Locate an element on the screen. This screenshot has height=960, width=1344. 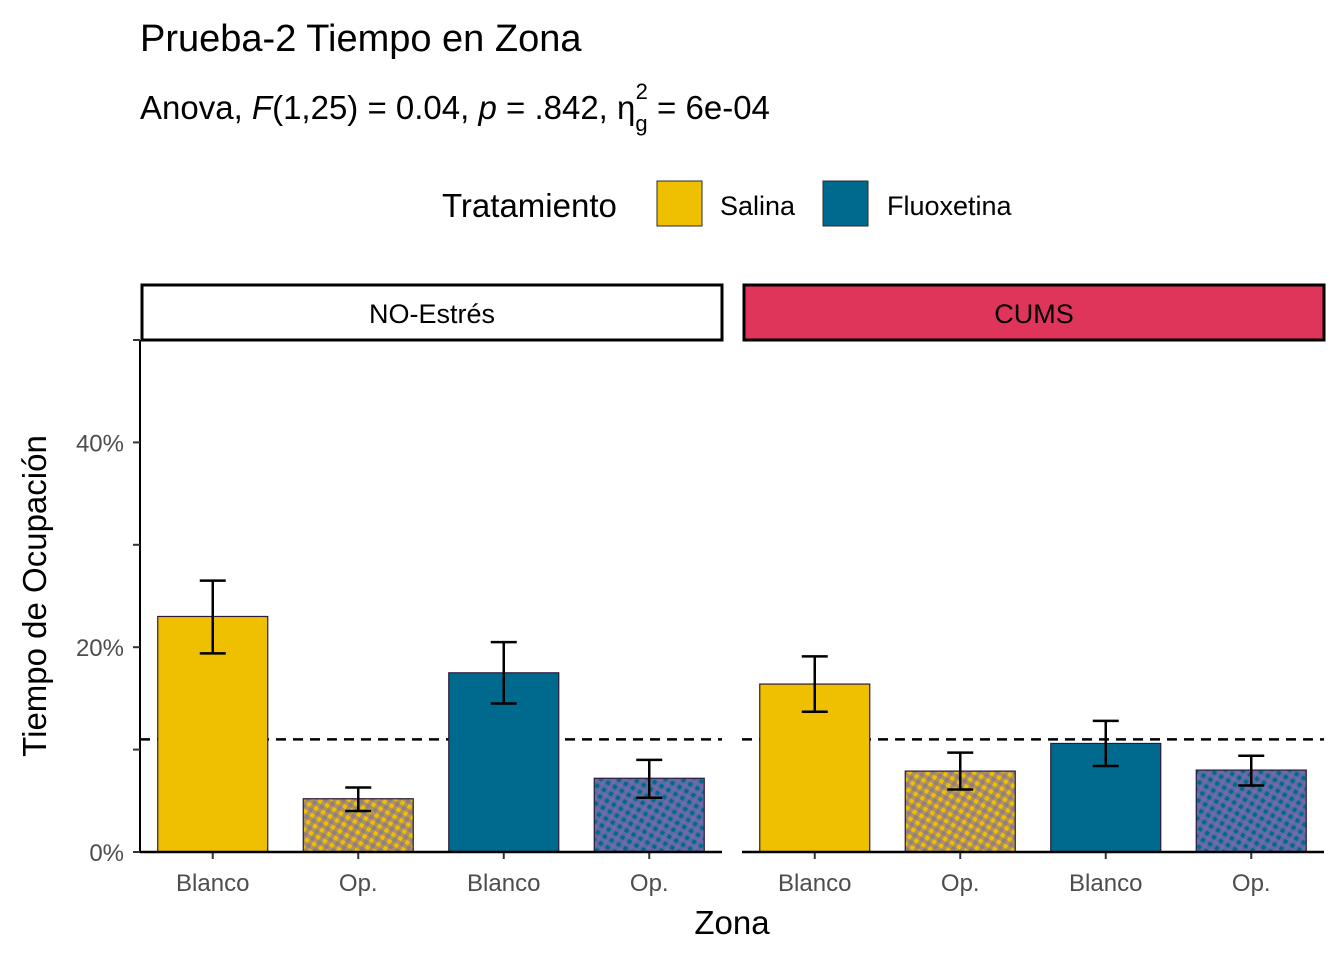
subtitle-p-label: p is located at coordinates (486, 107).